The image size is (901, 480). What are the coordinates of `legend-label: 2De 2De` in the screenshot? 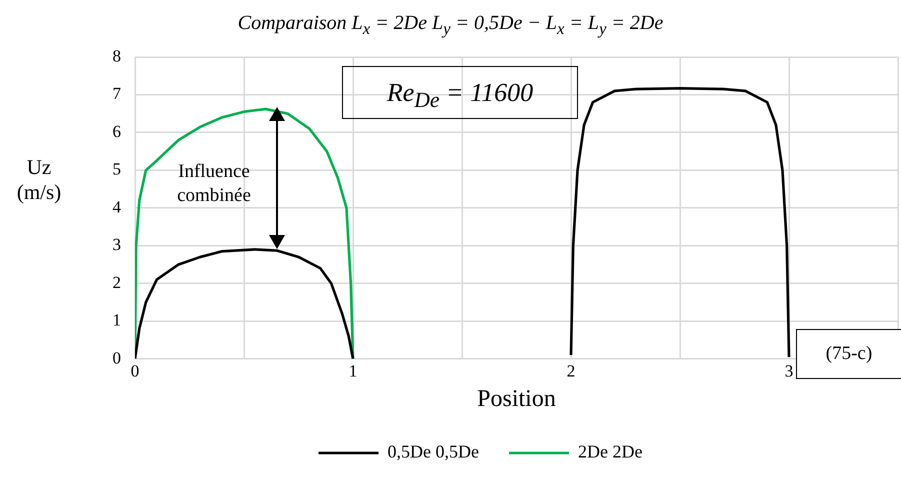 It's located at (610, 452).